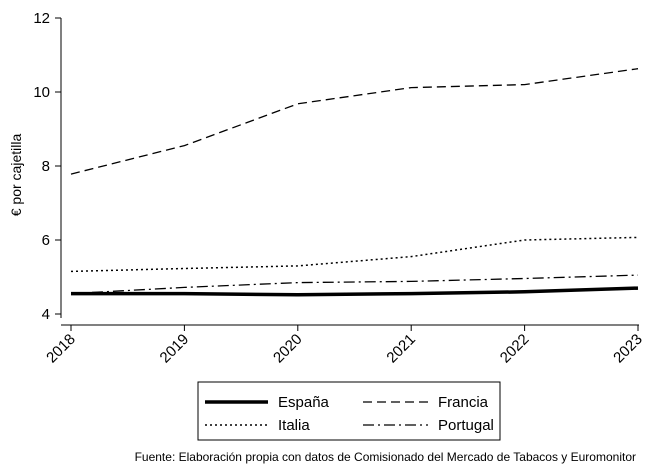 This screenshot has width=647, height=466. I want to click on x-tick-label: 2022, so click(515, 349).